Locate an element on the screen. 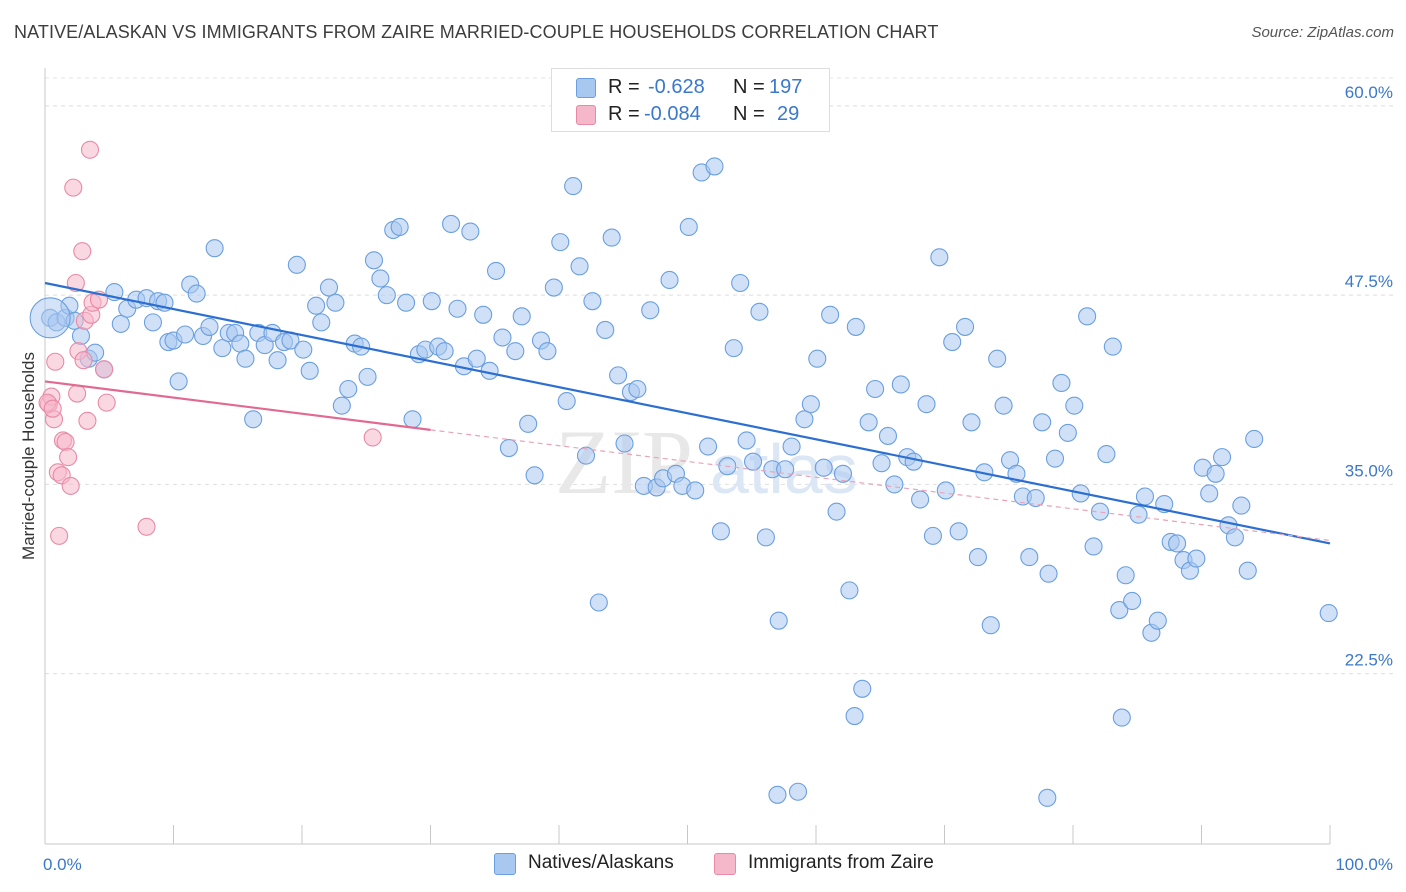 Image resolution: width=1406 pixels, height=892 pixels. bottom-legend-swatch-natives is located at coordinates (505, 864).